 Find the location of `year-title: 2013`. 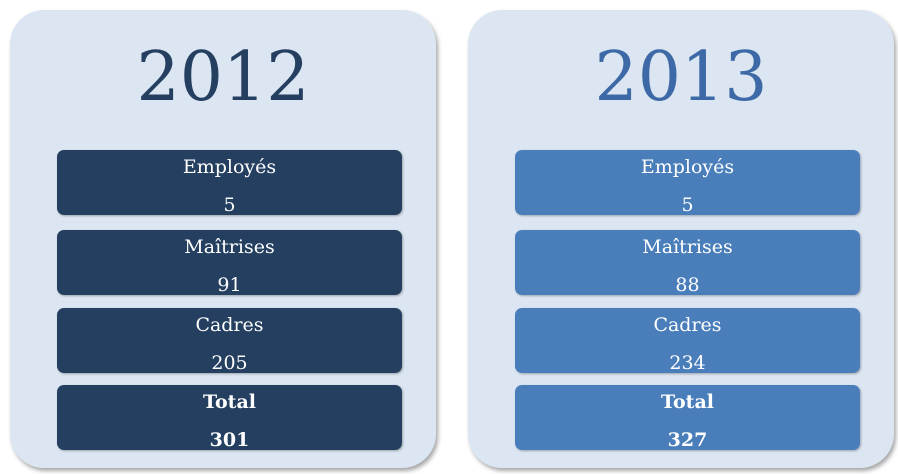

year-title: 2013 is located at coordinates (681, 77).